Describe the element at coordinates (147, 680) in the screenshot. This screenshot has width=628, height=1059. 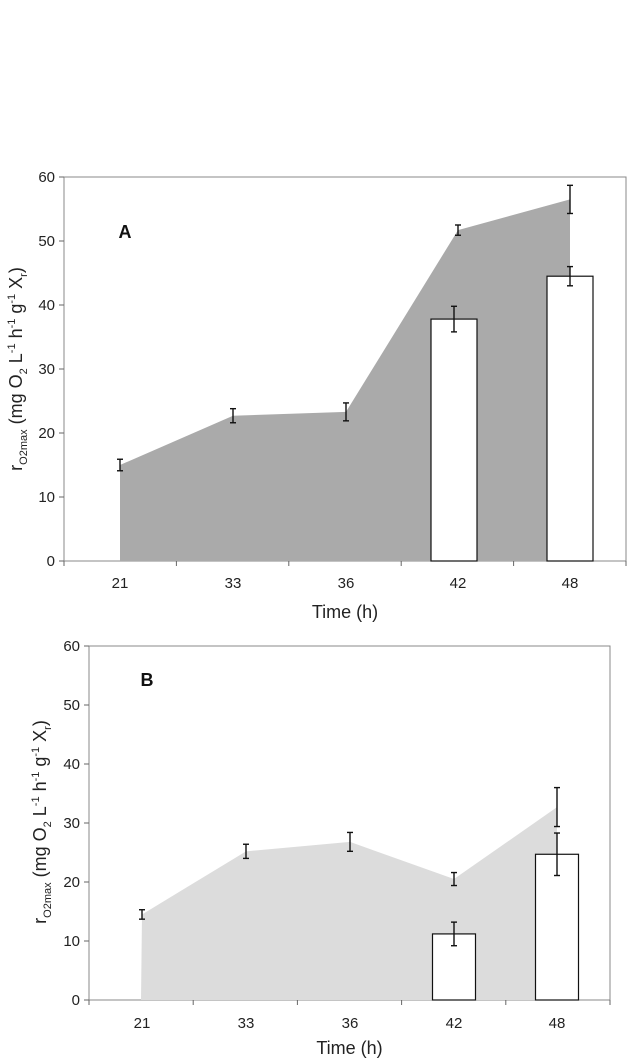
I see `panel-label: B` at that location.